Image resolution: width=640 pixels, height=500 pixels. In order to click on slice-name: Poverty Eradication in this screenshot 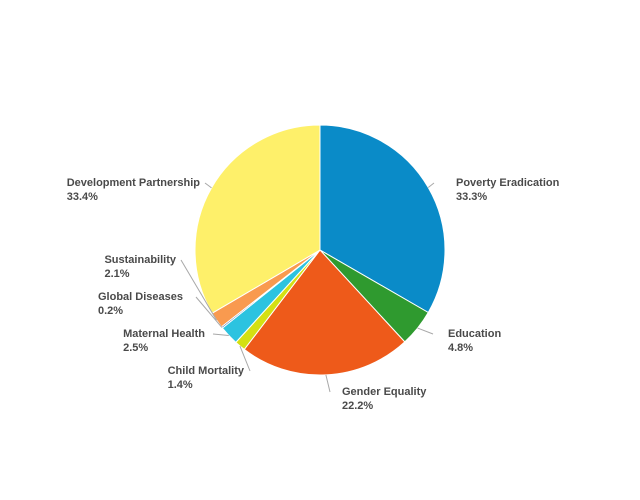, I will do `click(508, 183)`.